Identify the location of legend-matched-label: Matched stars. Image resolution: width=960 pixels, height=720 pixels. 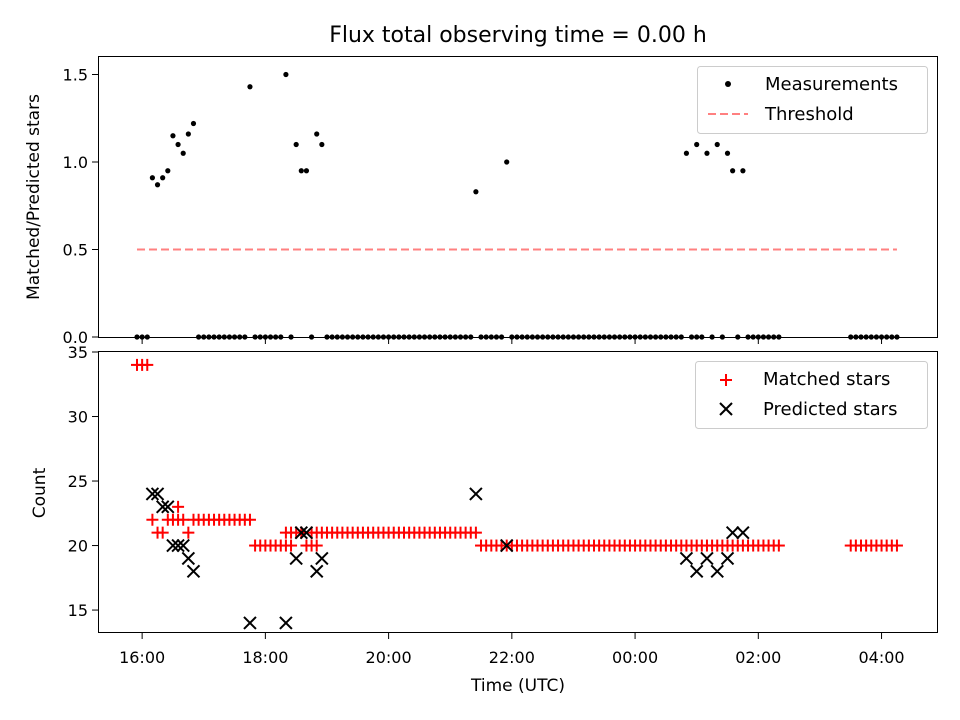
(826, 379).